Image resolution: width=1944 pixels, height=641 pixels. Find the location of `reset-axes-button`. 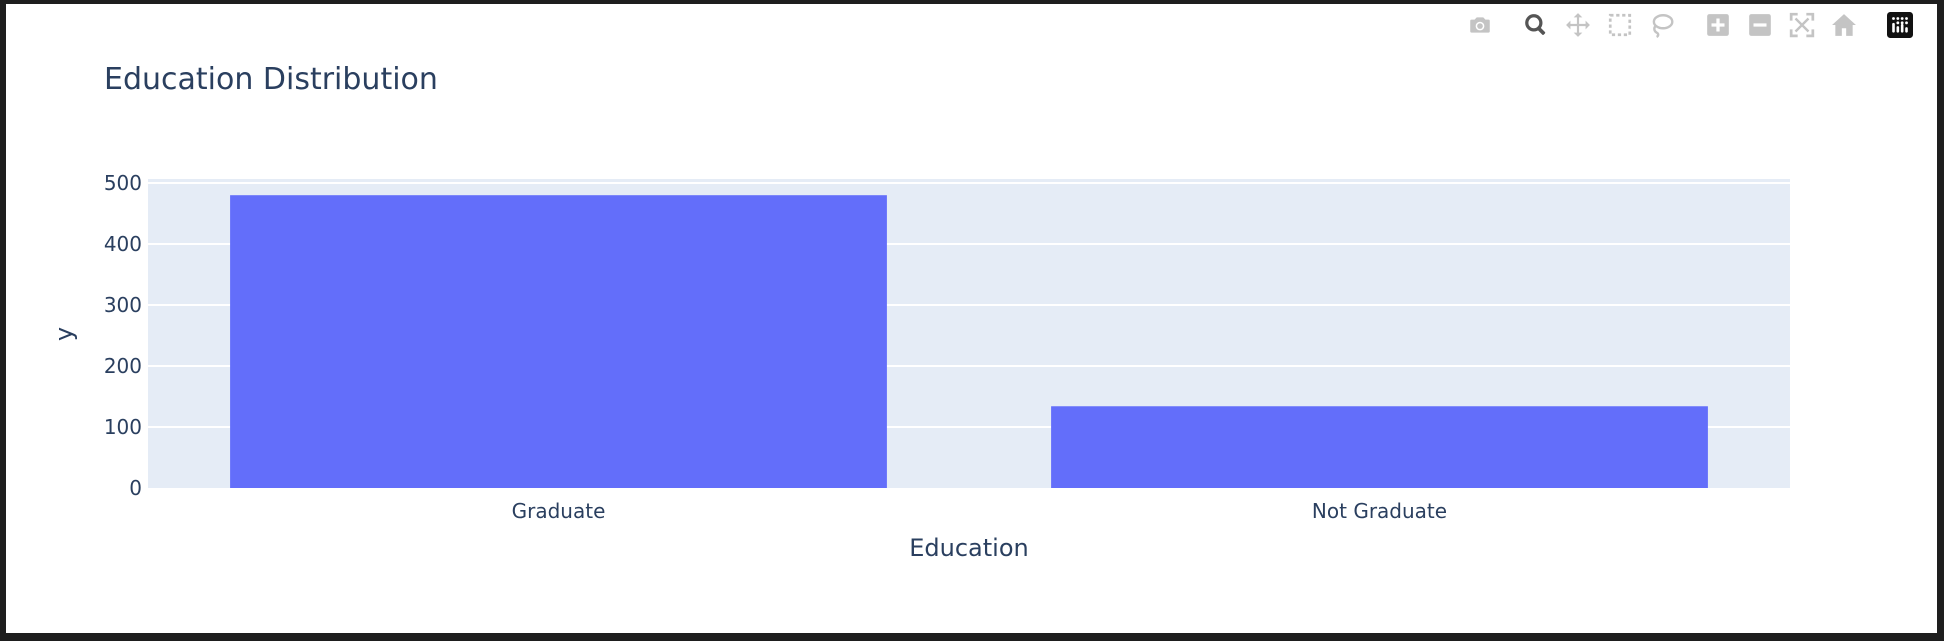

reset-axes-button is located at coordinates (1844, 27).